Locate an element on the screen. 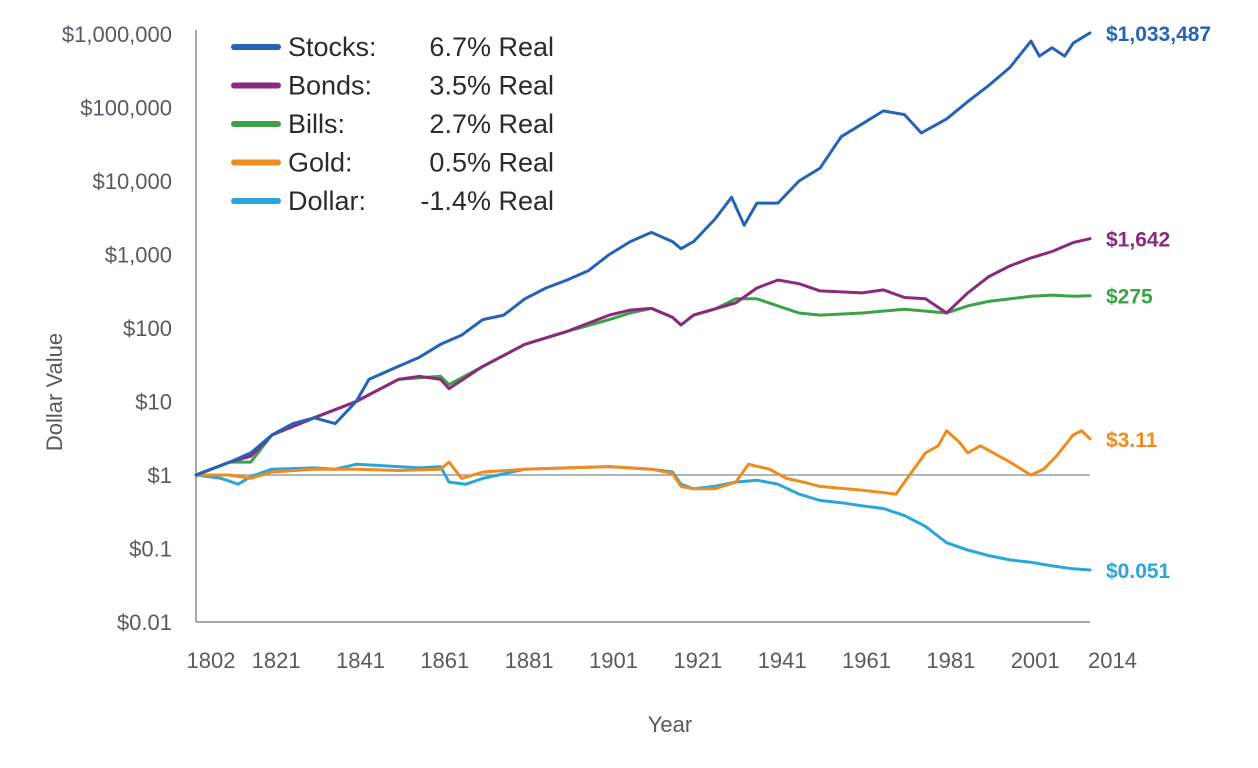 This screenshot has height=768, width=1258. y-tick-label: $0.01 is located at coordinates (144, 622).